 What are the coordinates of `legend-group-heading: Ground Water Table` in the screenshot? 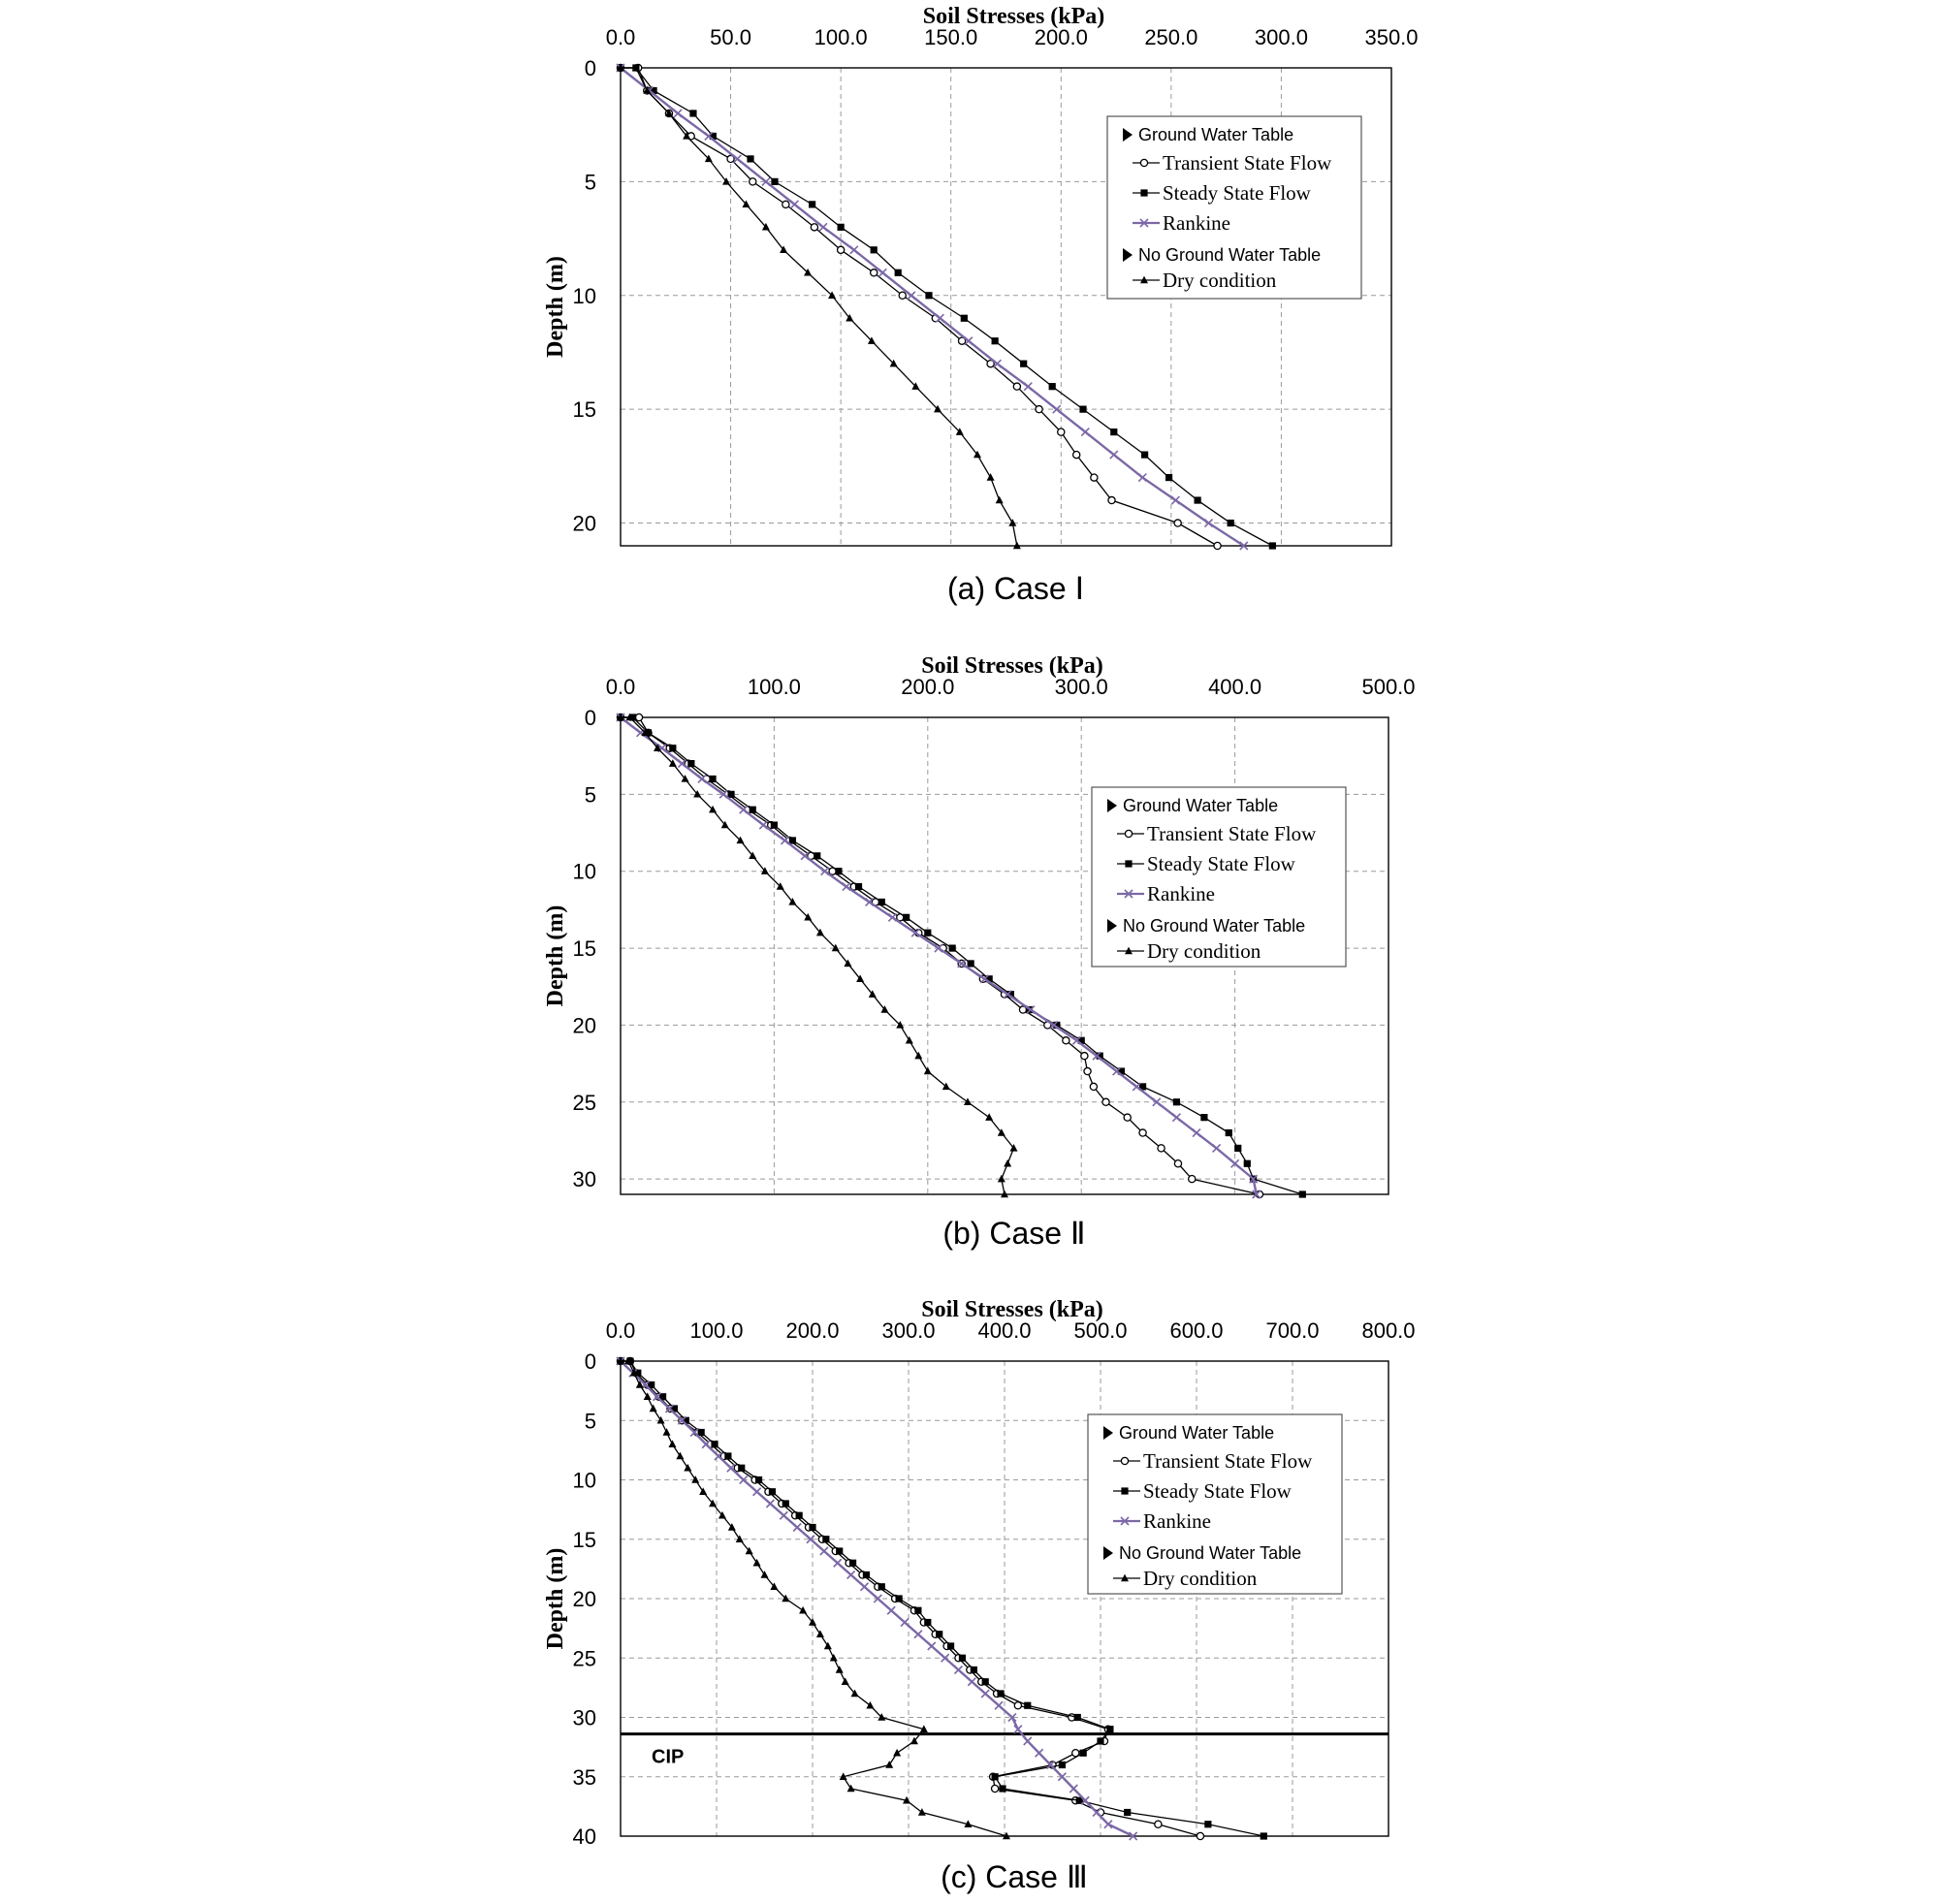 It's located at (1196, 1433).